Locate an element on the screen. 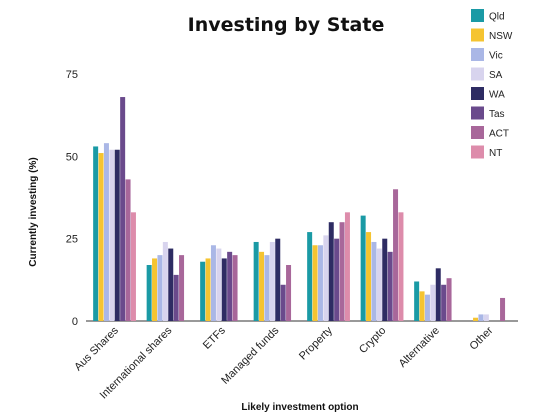 The width and height of the screenshot is (560, 420). legend-swatch-wa is located at coordinates (477, 93).